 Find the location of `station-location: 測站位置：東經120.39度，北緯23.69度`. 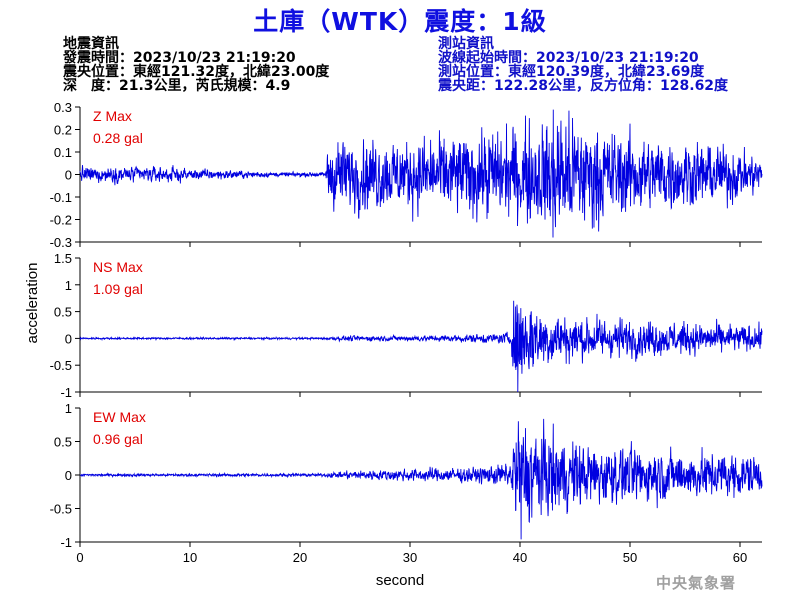

station-location: 測站位置：東經120.39度，北緯23.69度 is located at coordinates (571, 72).